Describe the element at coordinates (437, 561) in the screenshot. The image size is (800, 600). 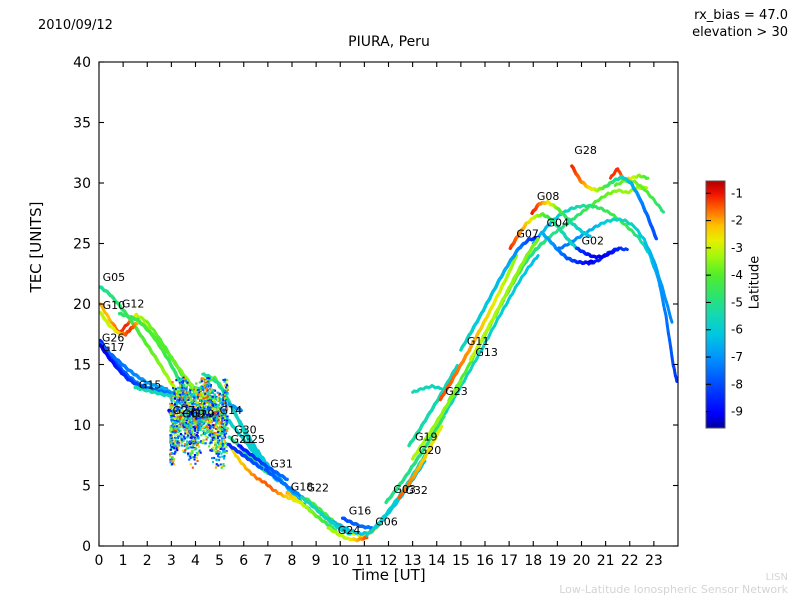
I see `x-tick-label: 14` at that location.